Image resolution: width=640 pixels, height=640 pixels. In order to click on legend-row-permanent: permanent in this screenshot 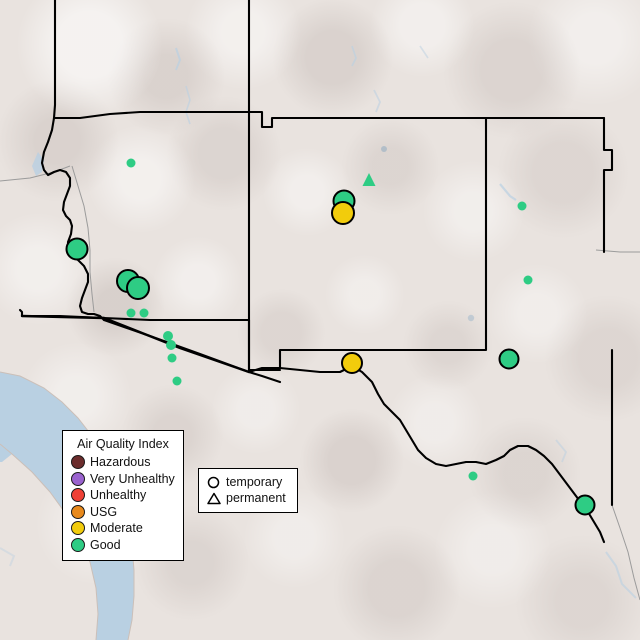, I will do `click(248, 498)`.